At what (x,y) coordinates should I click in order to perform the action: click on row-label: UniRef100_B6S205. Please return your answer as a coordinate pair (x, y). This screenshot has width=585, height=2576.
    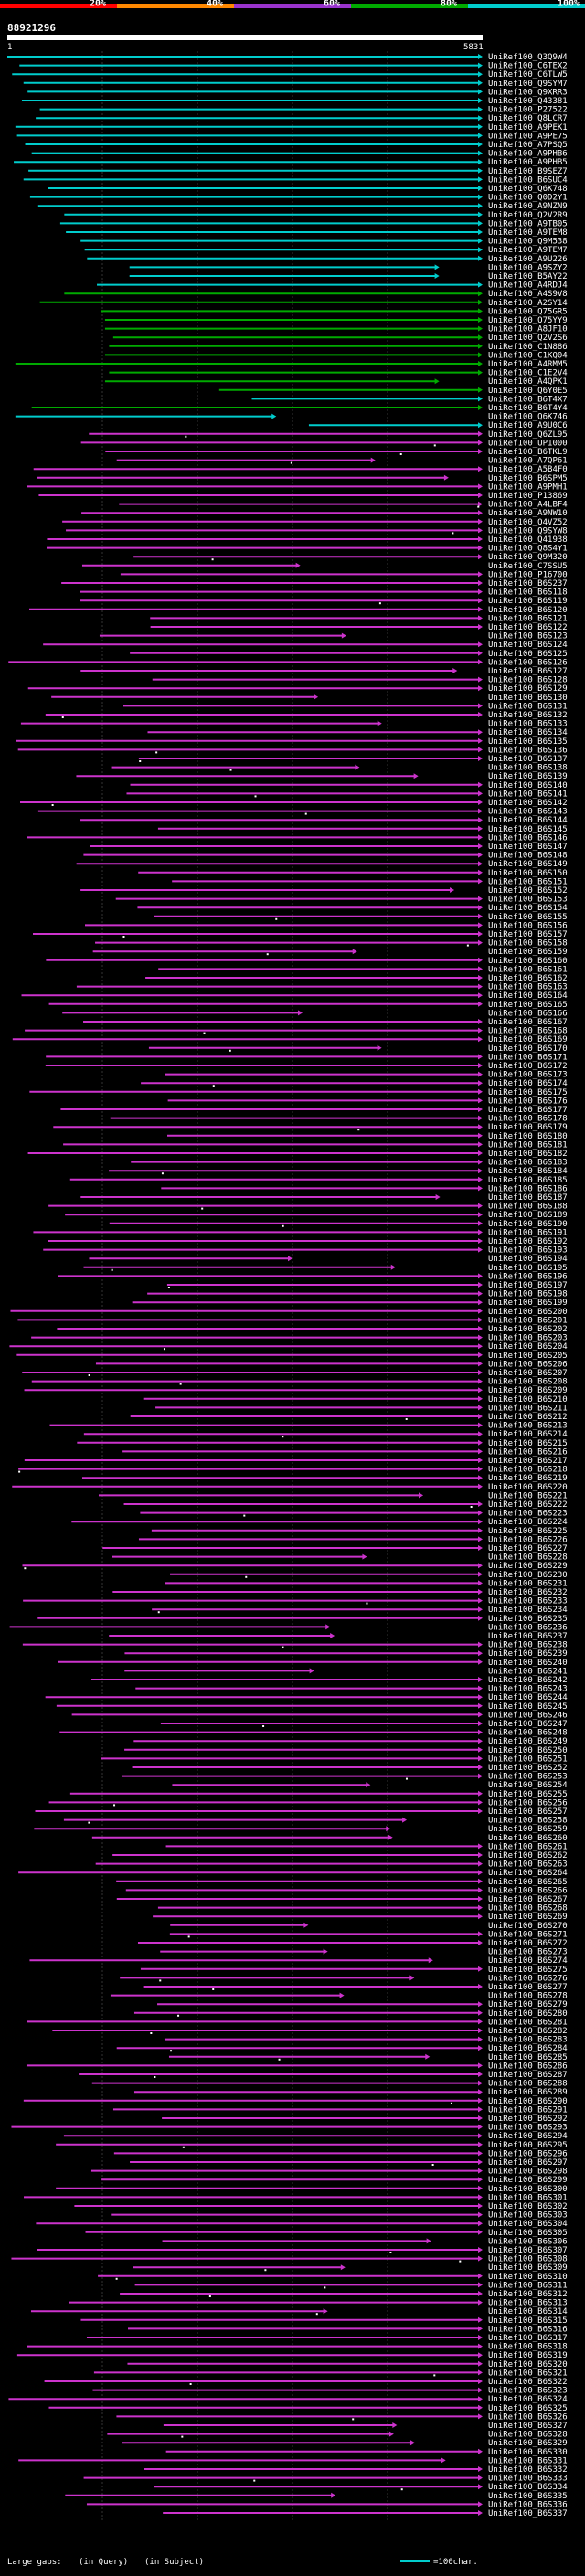
    Looking at the image, I should click on (528, 1356).